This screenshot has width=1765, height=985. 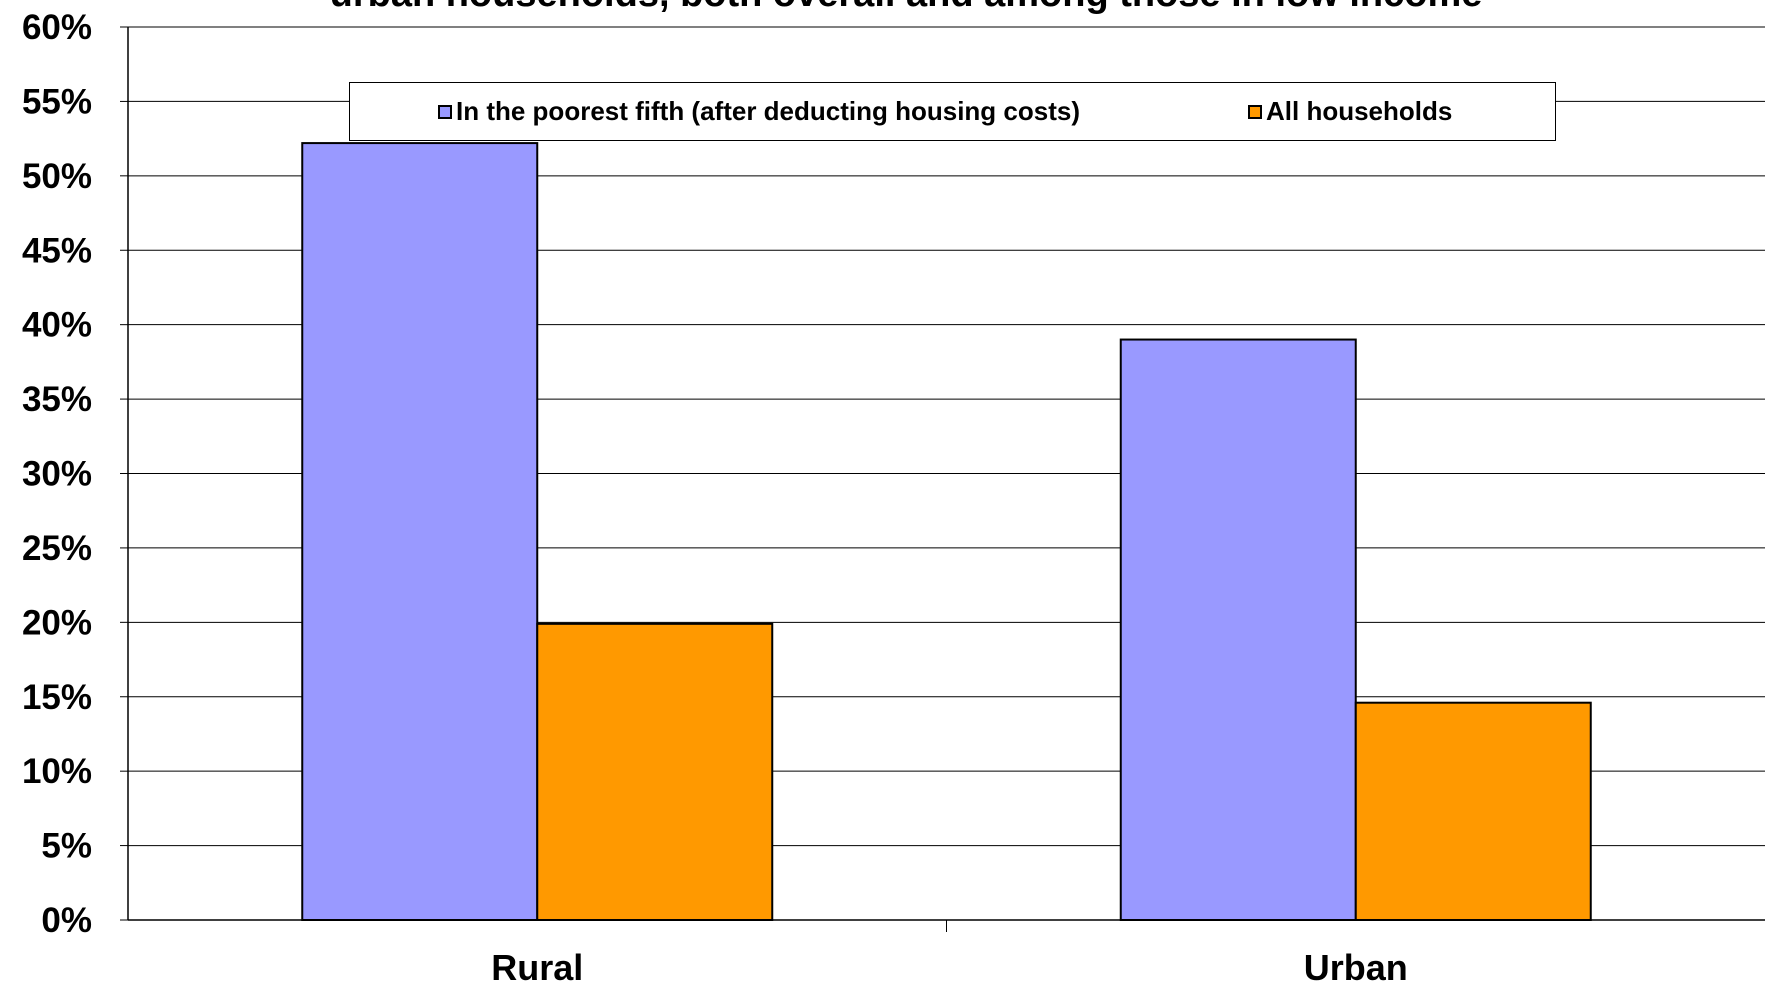 What do you see at coordinates (57, 325) in the screenshot?
I see `y-tick-label: 40%` at bounding box center [57, 325].